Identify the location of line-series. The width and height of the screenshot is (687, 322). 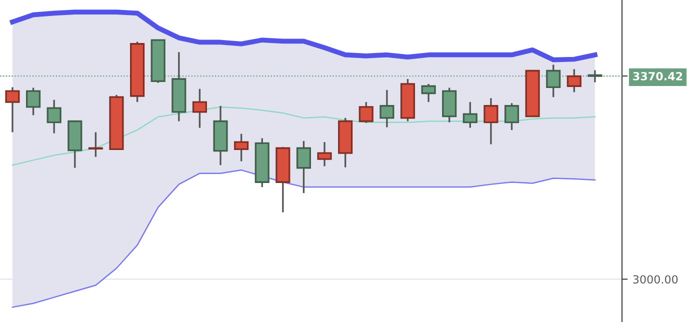
(304, 36).